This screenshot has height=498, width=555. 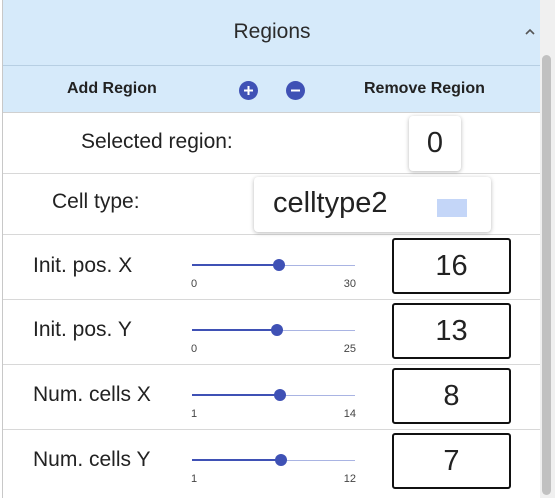 What do you see at coordinates (349, 284) in the screenshot?
I see `slider-max-label: 30` at bounding box center [349, 284].